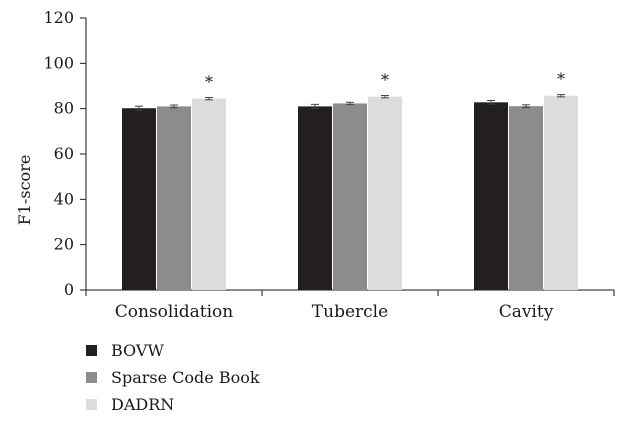  Describe the element at coordinates (350, 312) in the screenshot. I see `x-category-label: Tubercle` at that location.